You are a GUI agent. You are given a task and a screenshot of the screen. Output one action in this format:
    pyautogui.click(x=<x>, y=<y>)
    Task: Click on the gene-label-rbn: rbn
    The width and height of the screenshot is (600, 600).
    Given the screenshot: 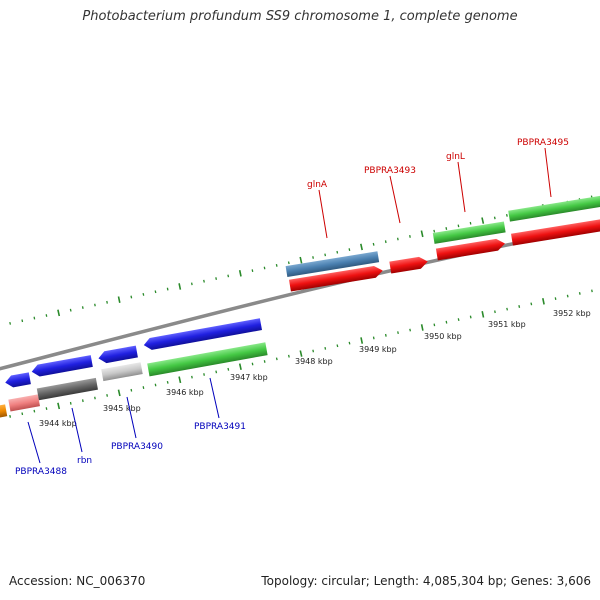 What is the action you would take?
    pyautogui.click(x=84, y=461)
    